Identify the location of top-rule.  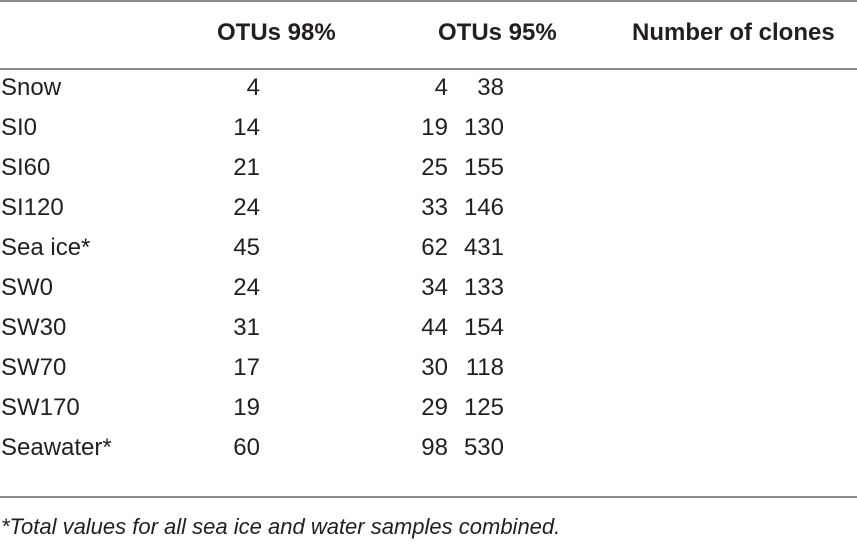
(428, 1).